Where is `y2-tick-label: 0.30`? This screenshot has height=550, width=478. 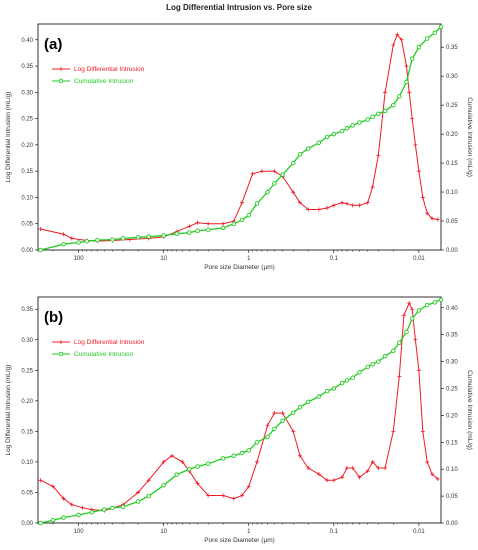 y2-tick-label: 0.30 is located at coordinates (452, 363).